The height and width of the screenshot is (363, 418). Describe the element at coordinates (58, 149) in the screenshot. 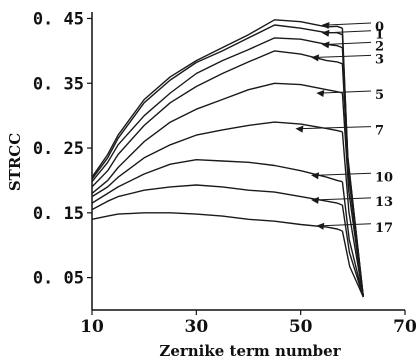

I see `y-tick-label: 0. 25` at that location.